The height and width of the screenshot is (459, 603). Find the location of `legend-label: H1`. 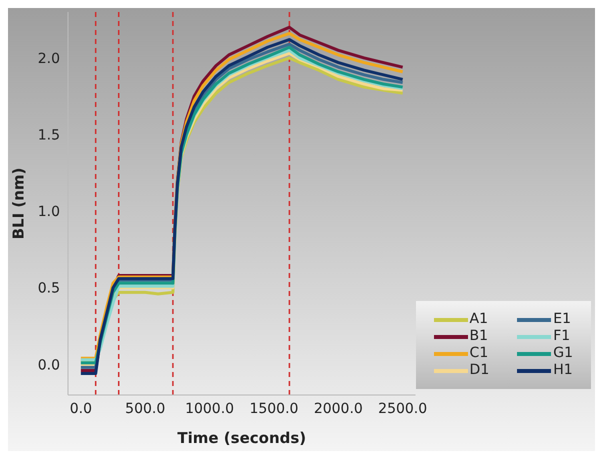

legend-label: H1 is located at coordinates (563, 370).